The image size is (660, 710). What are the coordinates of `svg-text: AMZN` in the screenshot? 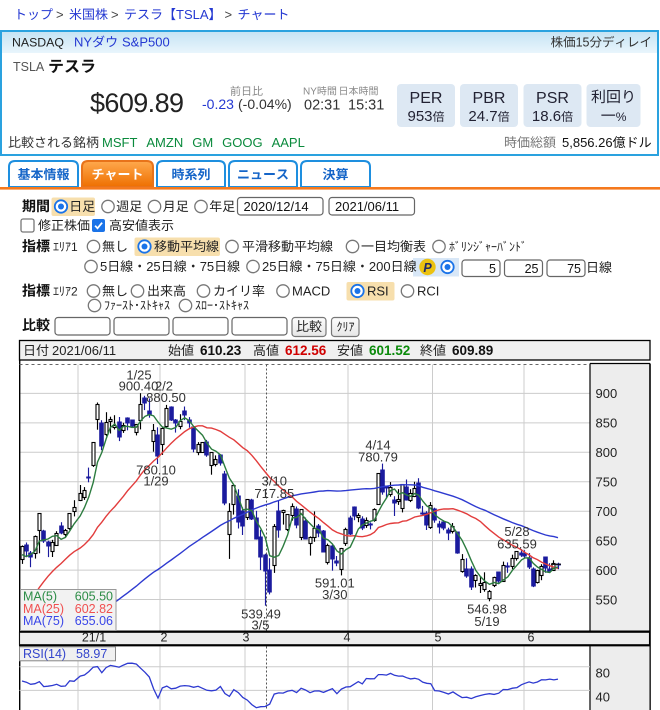 It's located at (164, 142).